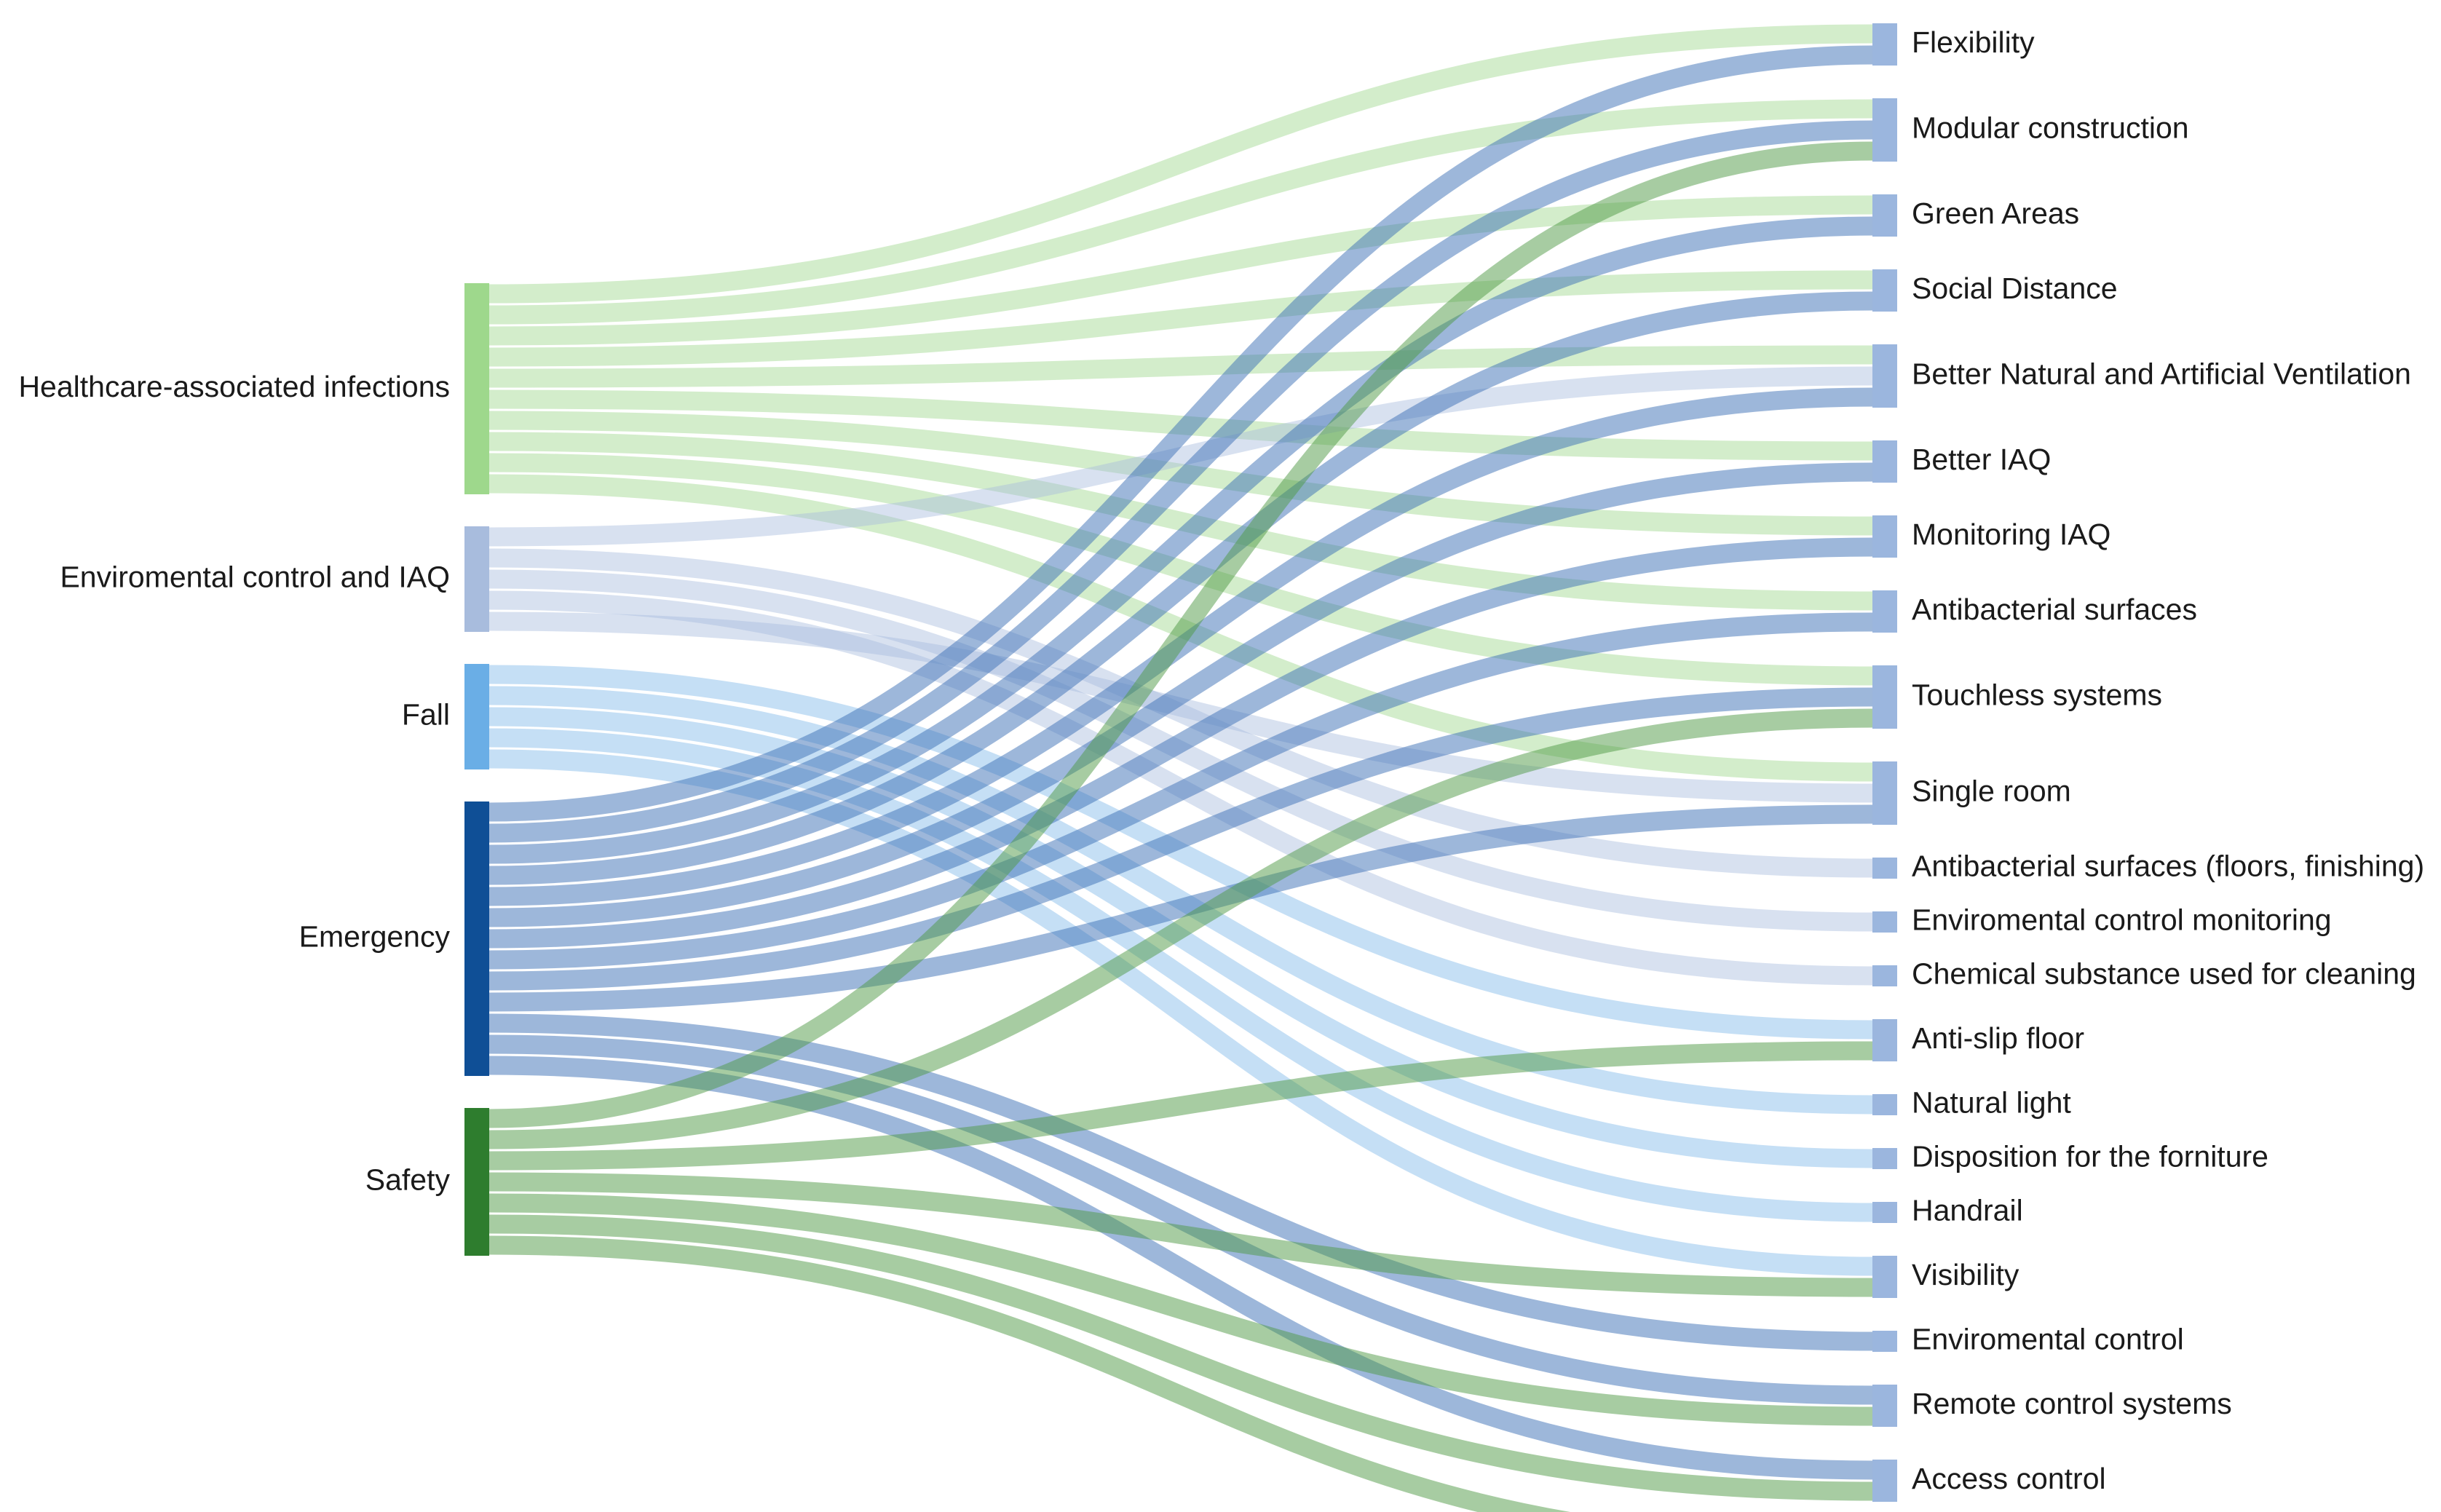  Describe the element at coordinates (2164, 973) in the screenshot. I see `target-label-chemical-substance-used-for-cleaning: Chemical substance used for cleaning` at that location.